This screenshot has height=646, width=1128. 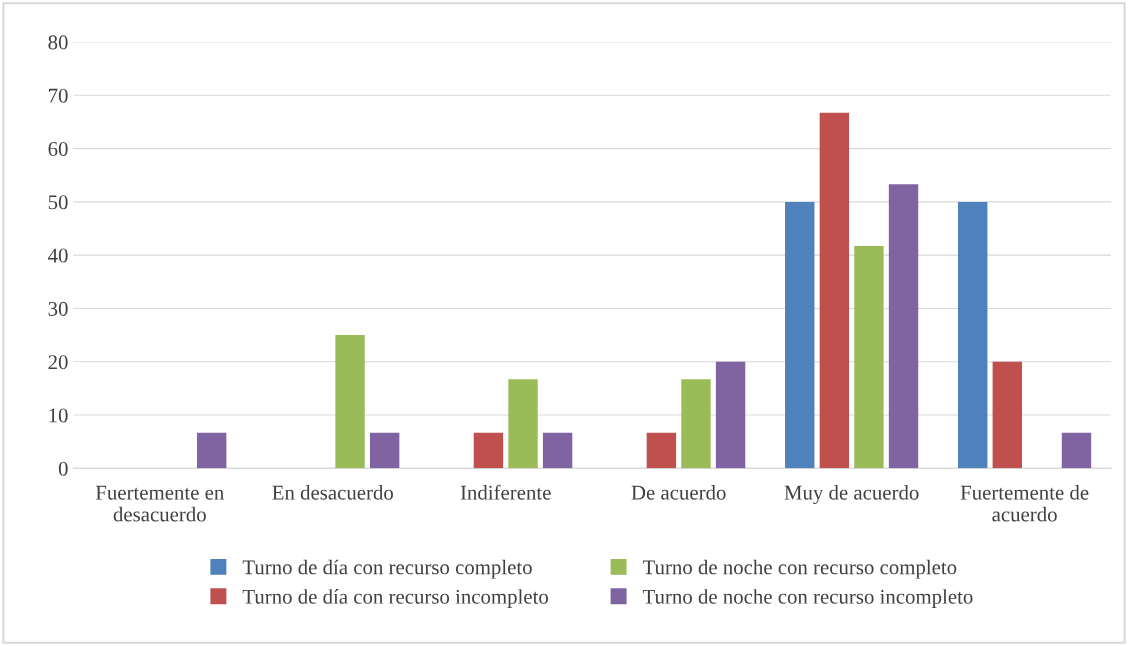 I want to click on x-tick-label: En desacuerdo, so click(x=332, y=492).